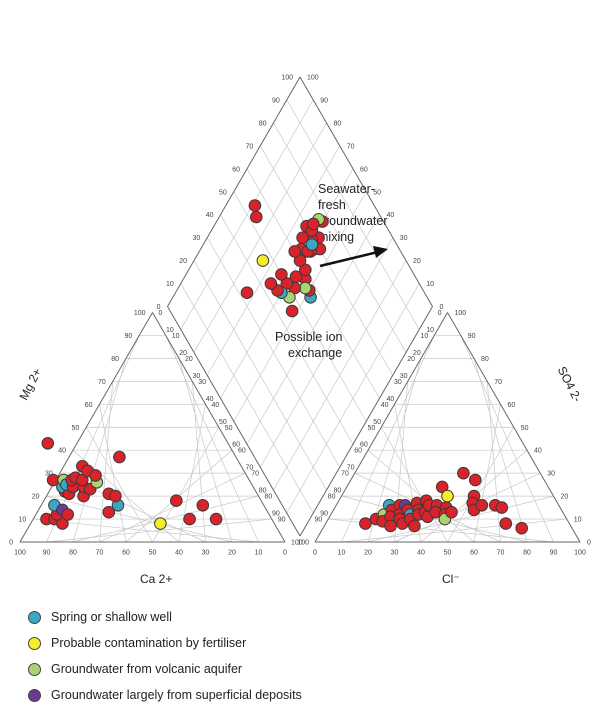  I want to click on so4-tick-label: 20, so click(565, 497).